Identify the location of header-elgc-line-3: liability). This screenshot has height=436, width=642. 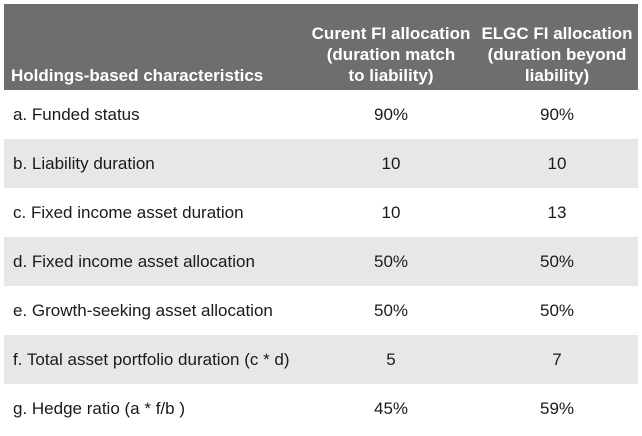
(557, 75).